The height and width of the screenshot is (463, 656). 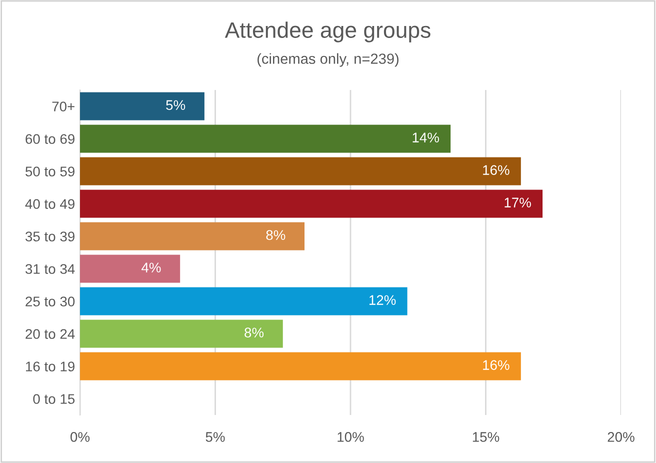 What do you see at coordinates (151, 267) in the screenshot?
I see `data-label: 4%` at bounding box center [151, 267].